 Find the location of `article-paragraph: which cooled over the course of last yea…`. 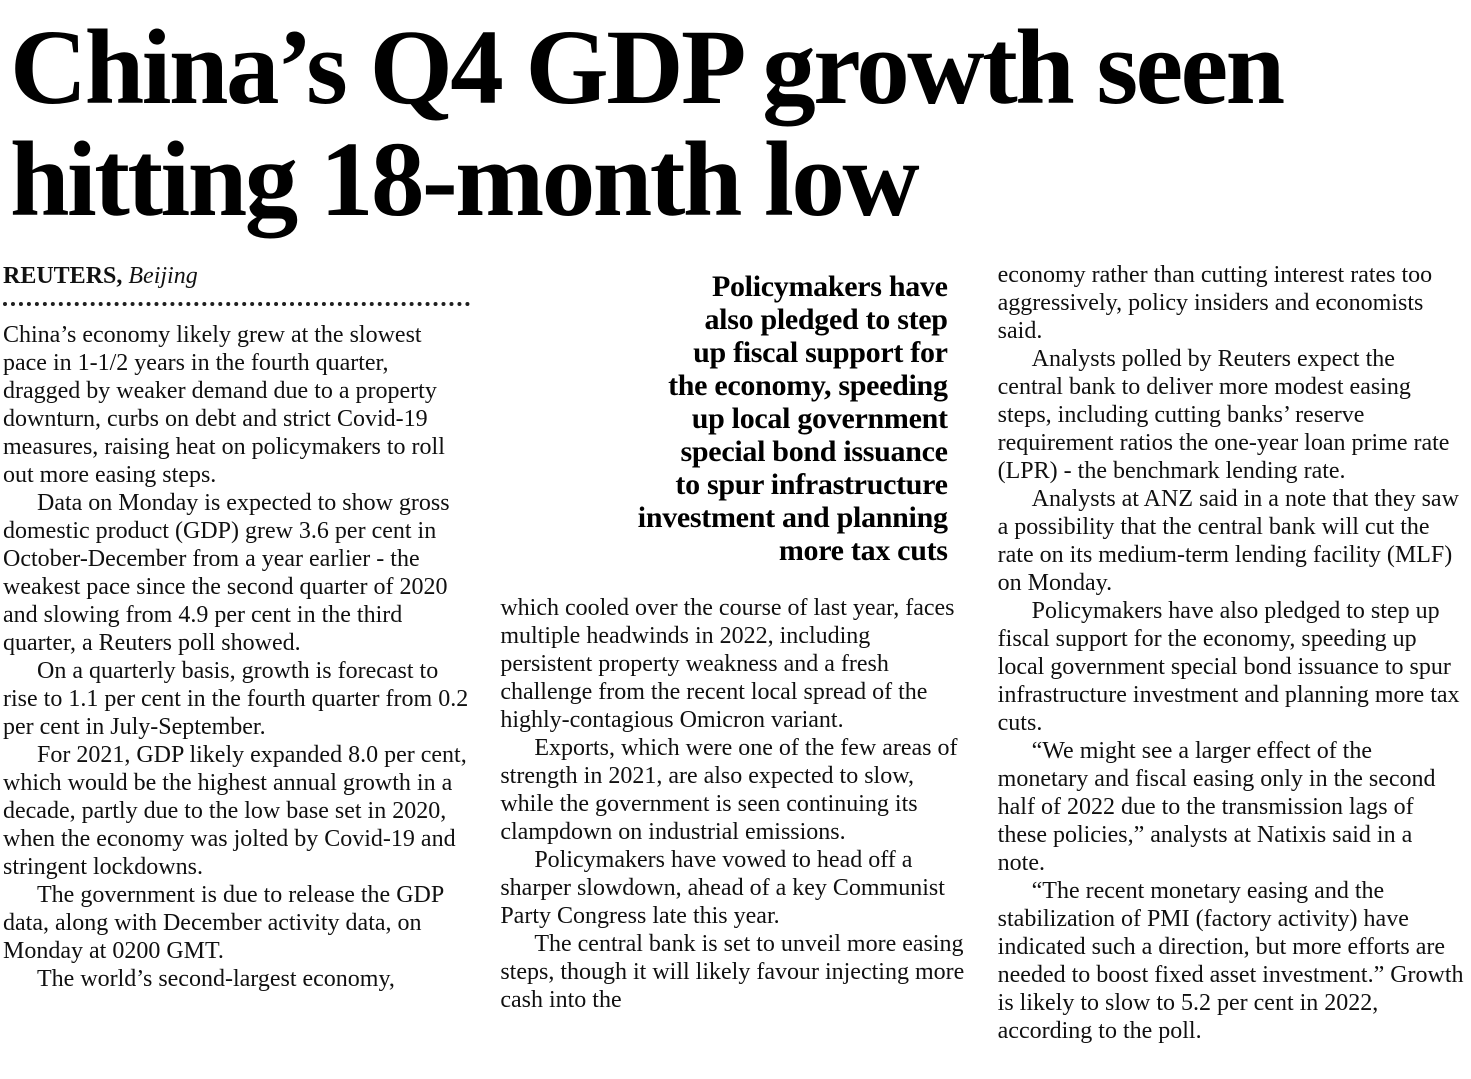

article-paragraph: which cooled over the course of last yea… is located at coordinates (727, 663).